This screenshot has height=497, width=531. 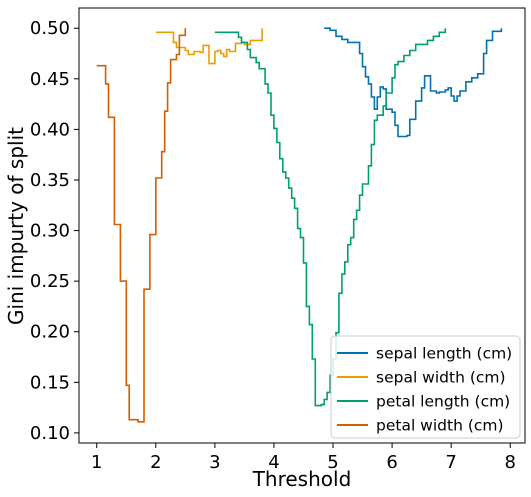 What do you see at coordinates (391, 462) in the screenshot?
I see `x-tick-label: 6` at bounding box center [391, 462].